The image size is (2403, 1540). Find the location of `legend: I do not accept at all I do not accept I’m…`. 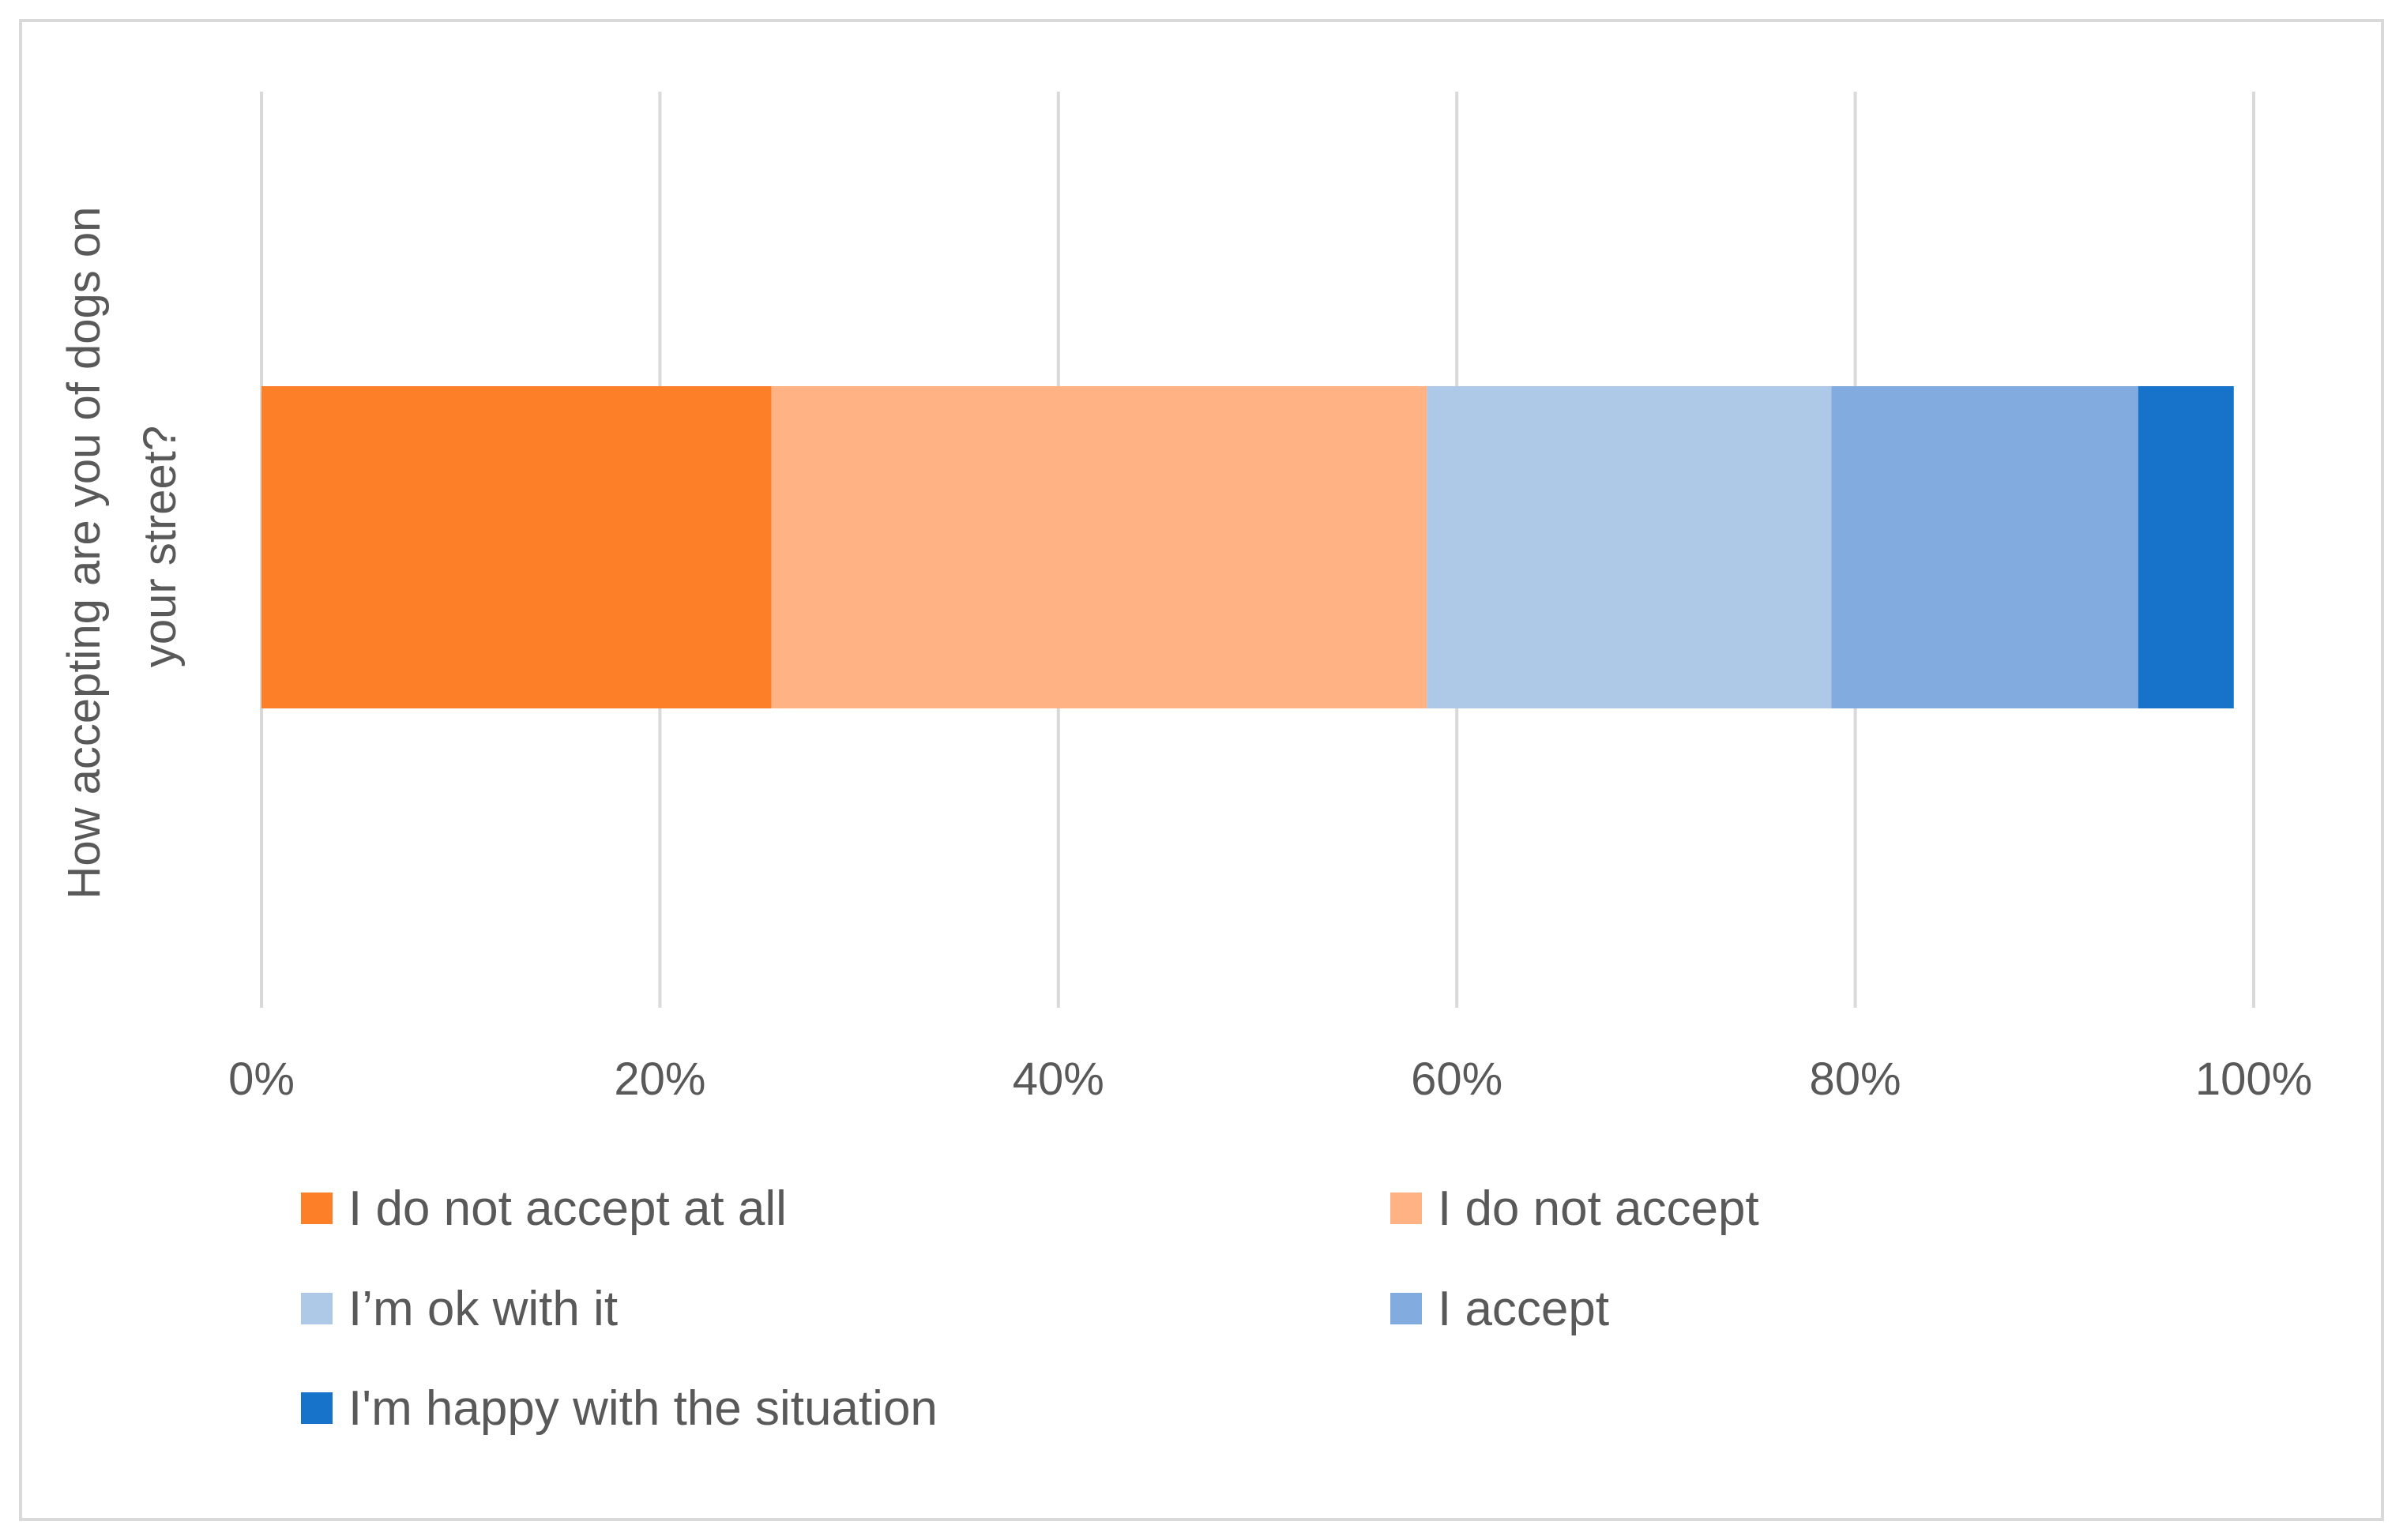

legend: I do not accept at all I do not accept I’m… is located at coordinates (1030, 1308).